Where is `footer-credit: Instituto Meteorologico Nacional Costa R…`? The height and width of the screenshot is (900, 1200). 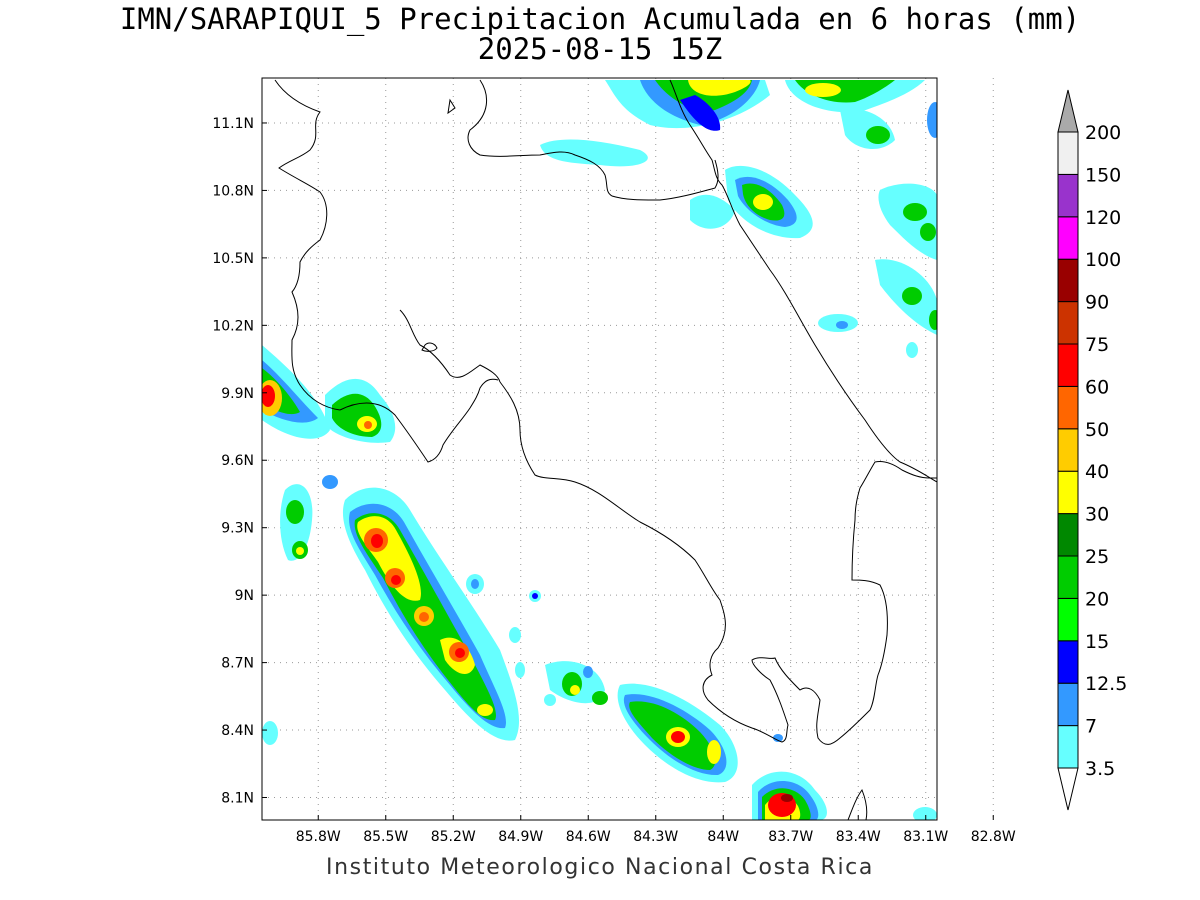 footer-credit: Instituto Meteorologico Nacional Costa R… is located at coordinates (600, 867).